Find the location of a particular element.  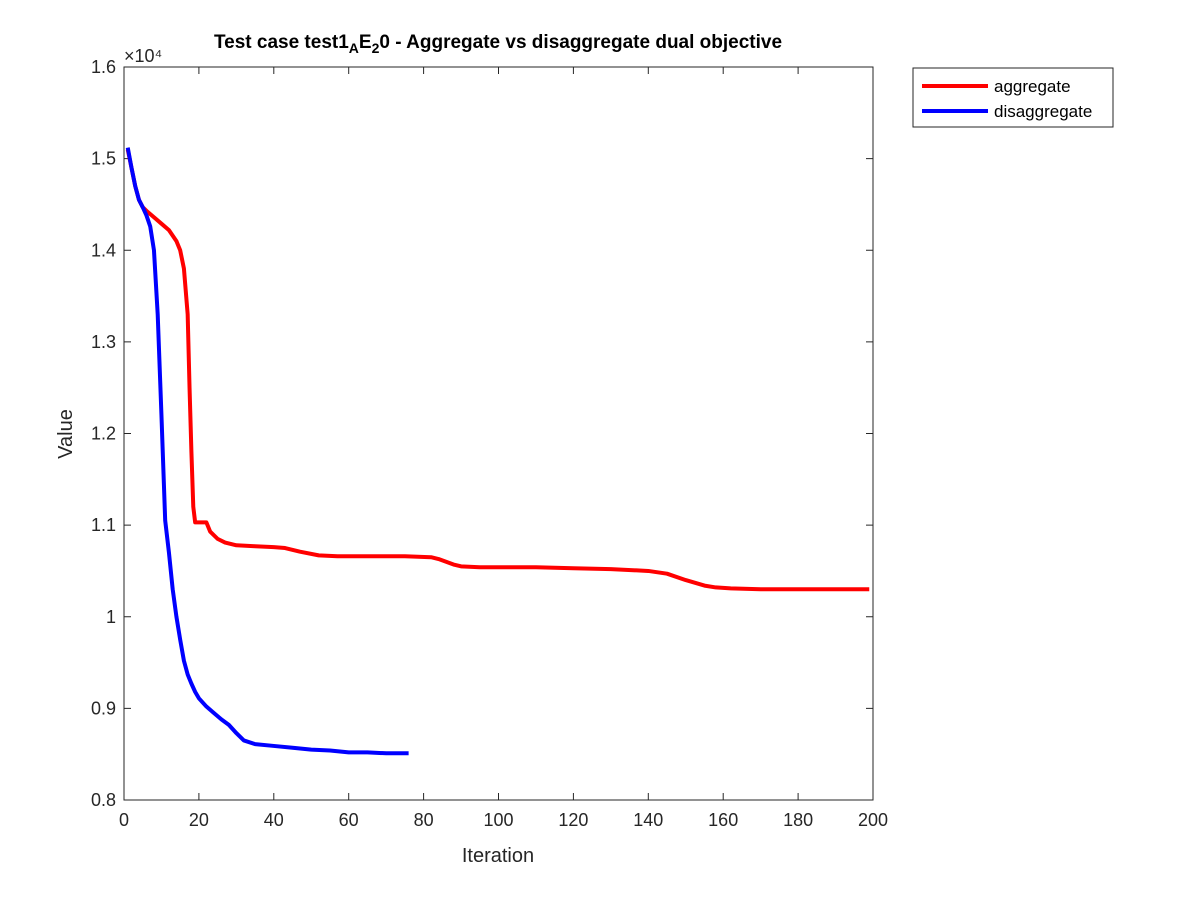

x-tick-label: 0 is located at coordinates (124, 820).